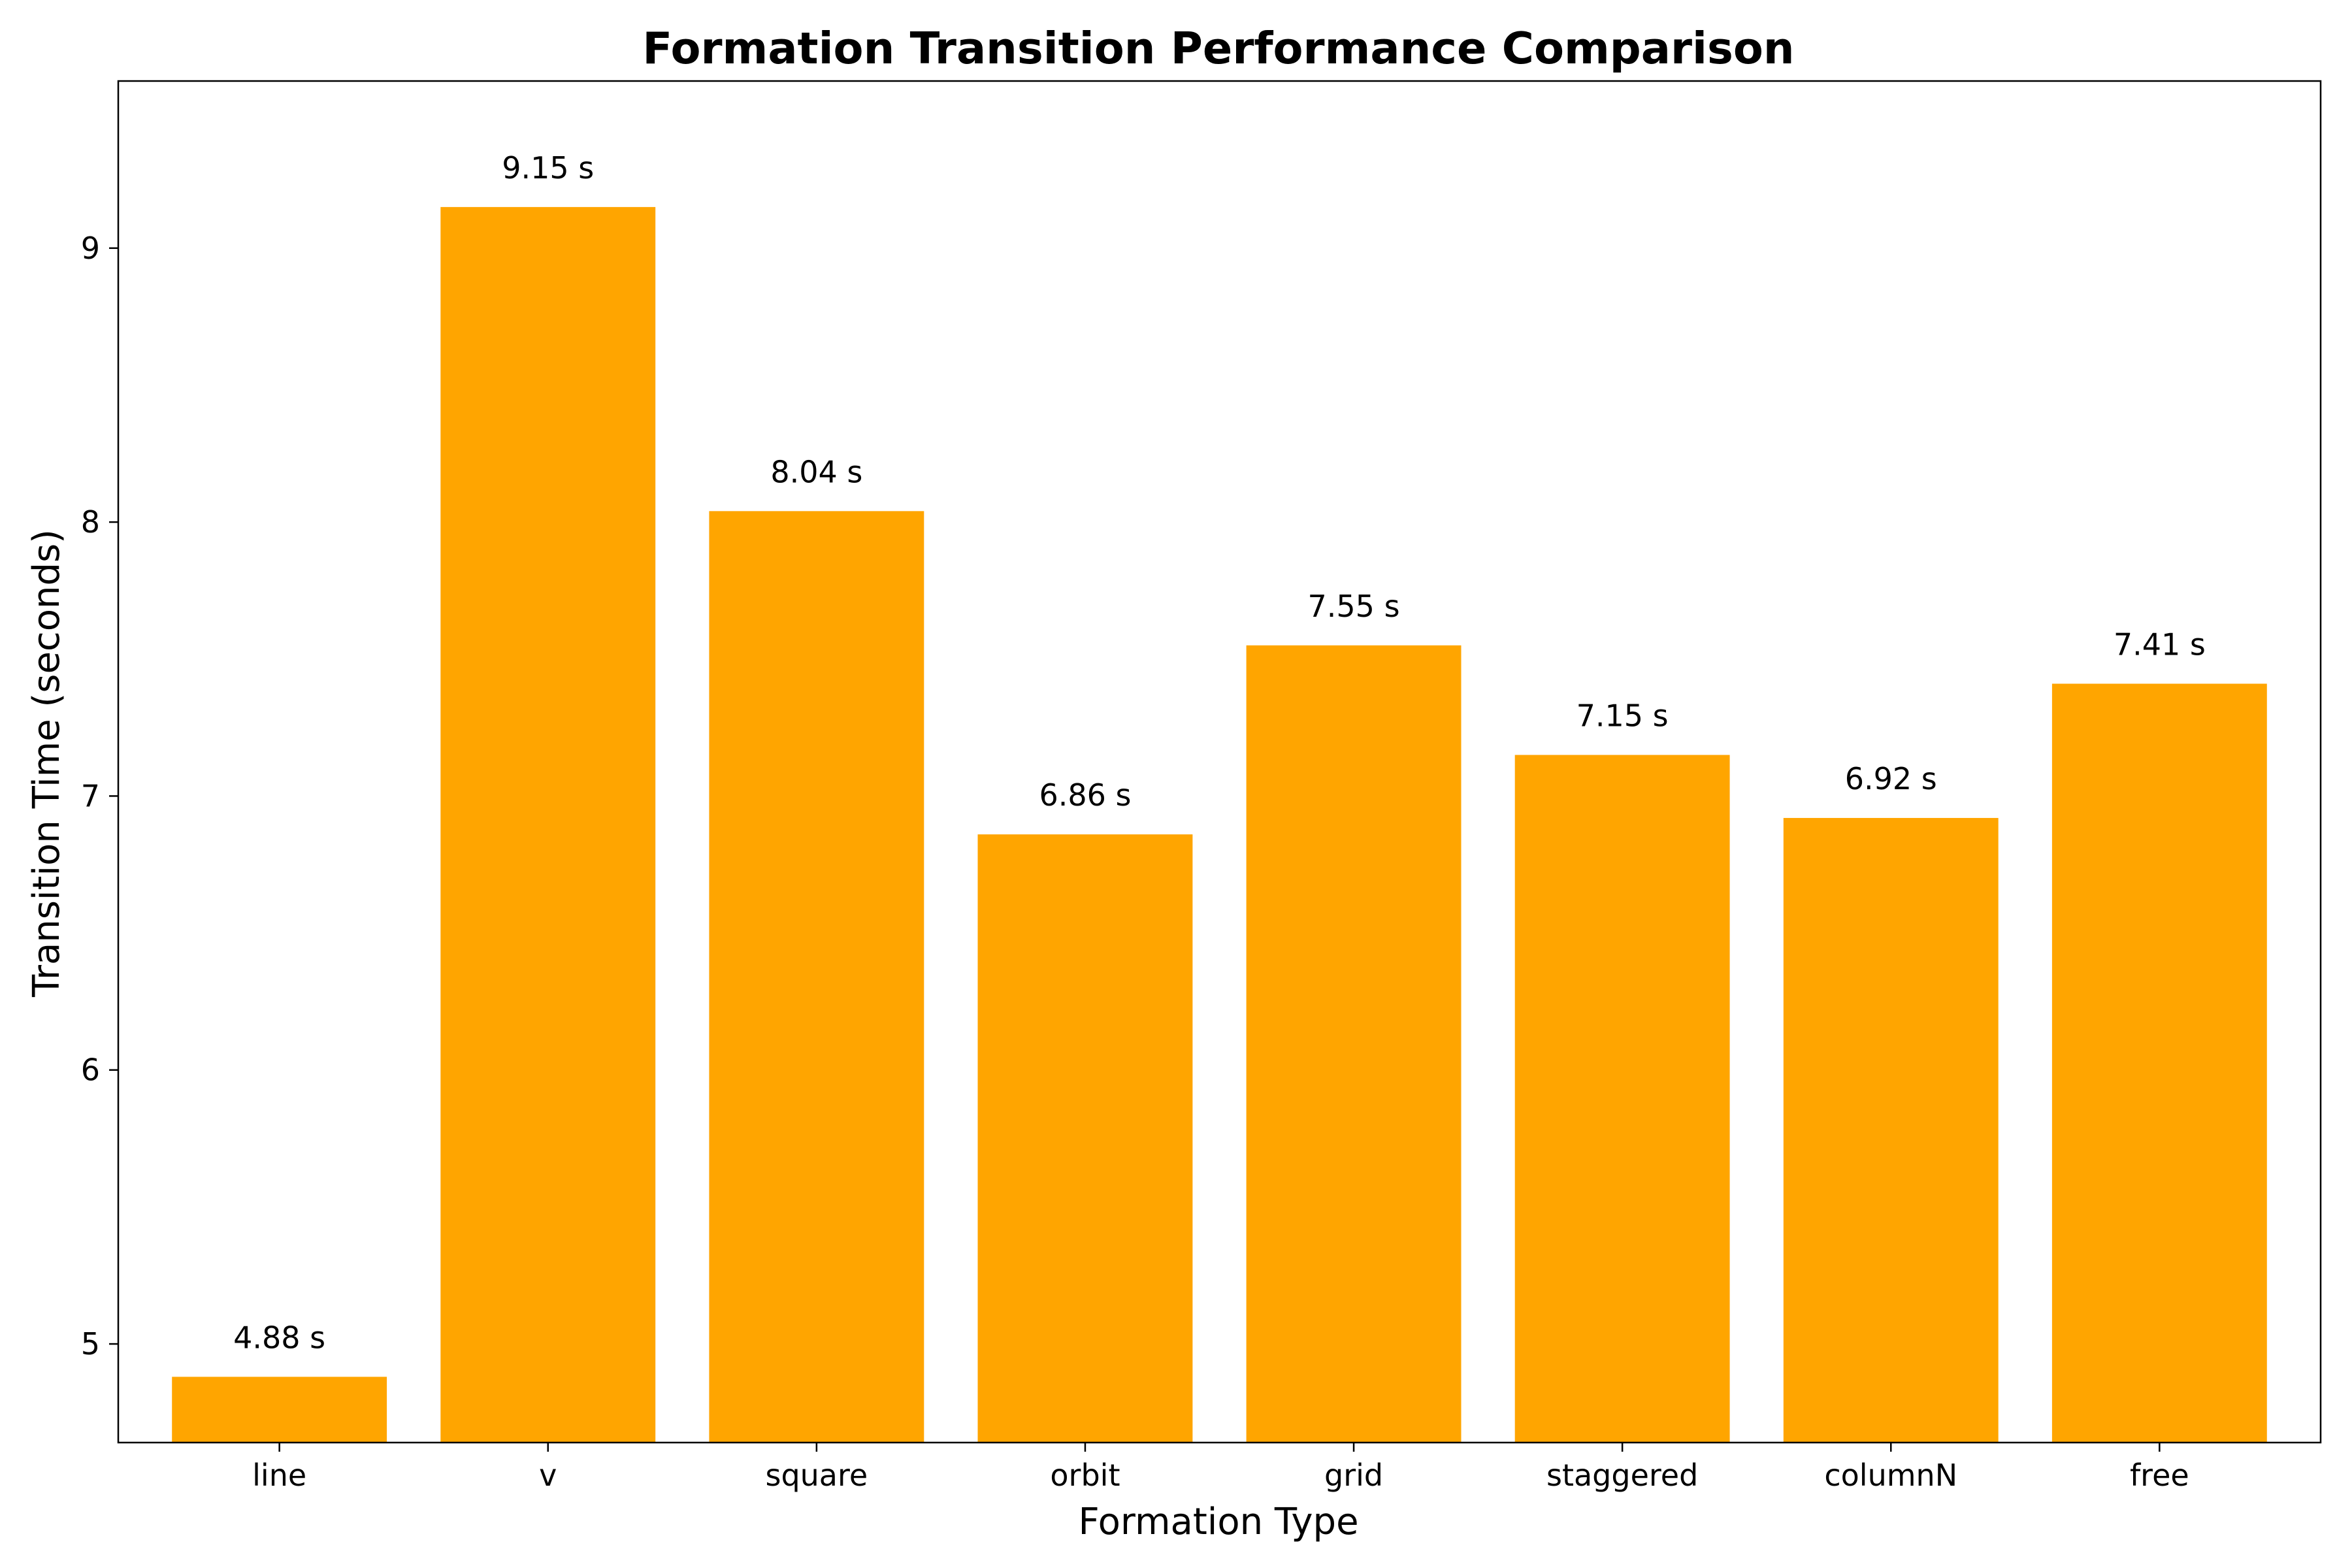 This screenshot has width=2352, height=1568. What do you see at coordinates (2160, 644) in the screenshot?
I see `data-label-free: 7.41 s` at bounding box center [2160, 644].